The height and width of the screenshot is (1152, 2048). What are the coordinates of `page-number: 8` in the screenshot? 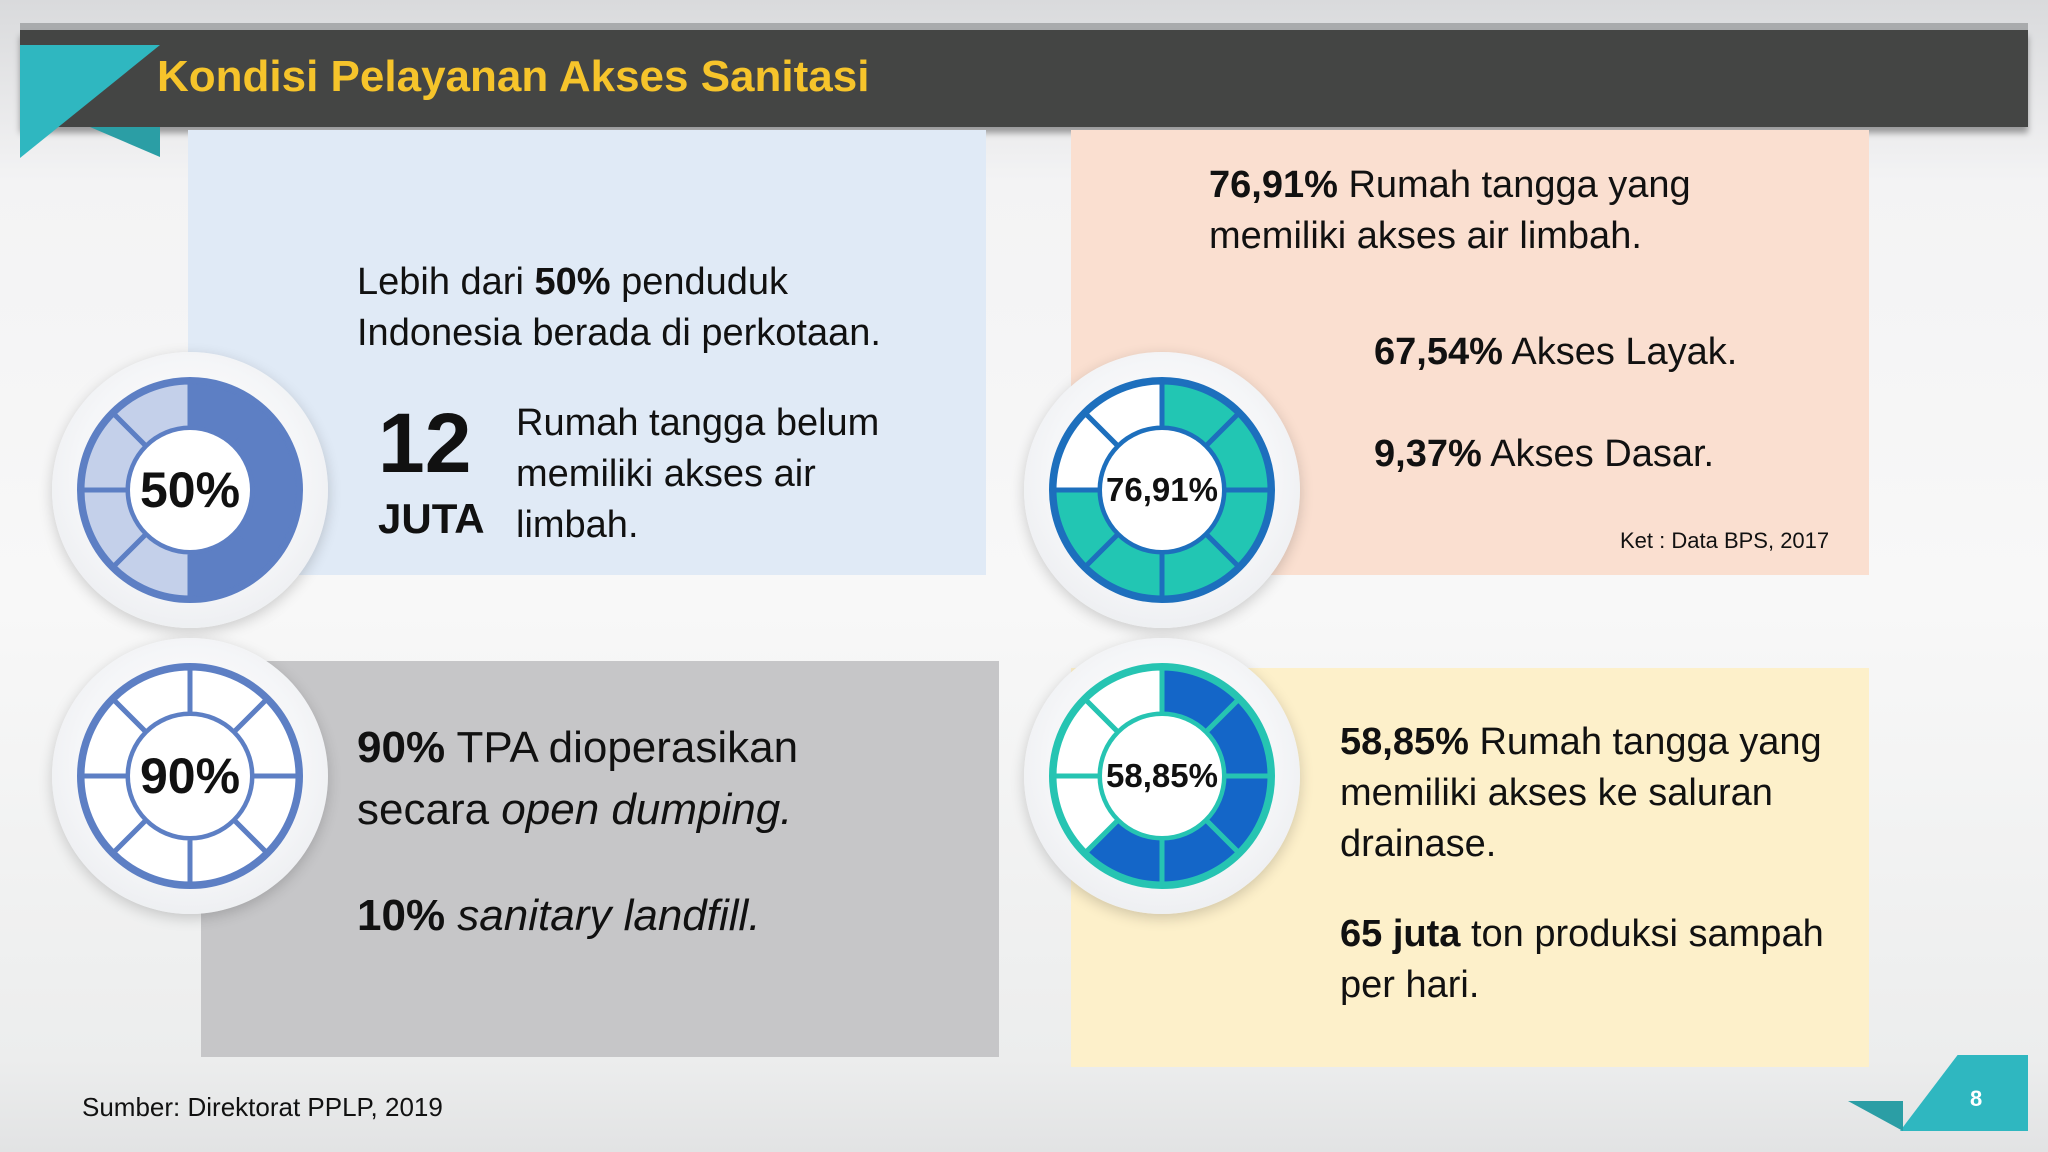 It's located at (1976, 1098).